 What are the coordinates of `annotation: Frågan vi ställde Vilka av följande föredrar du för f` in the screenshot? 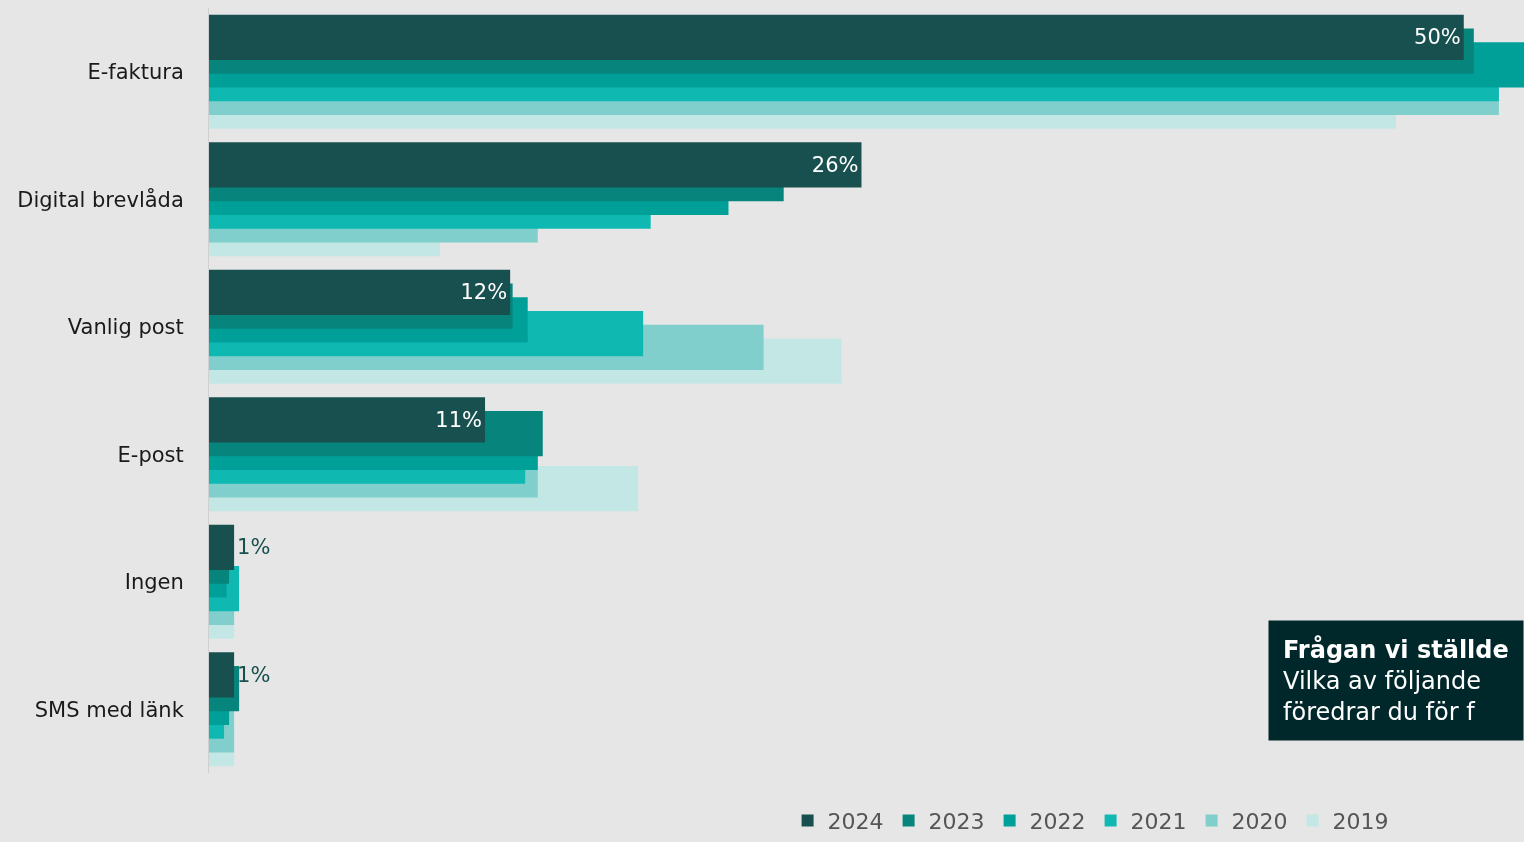 It's located at (1396, 681).